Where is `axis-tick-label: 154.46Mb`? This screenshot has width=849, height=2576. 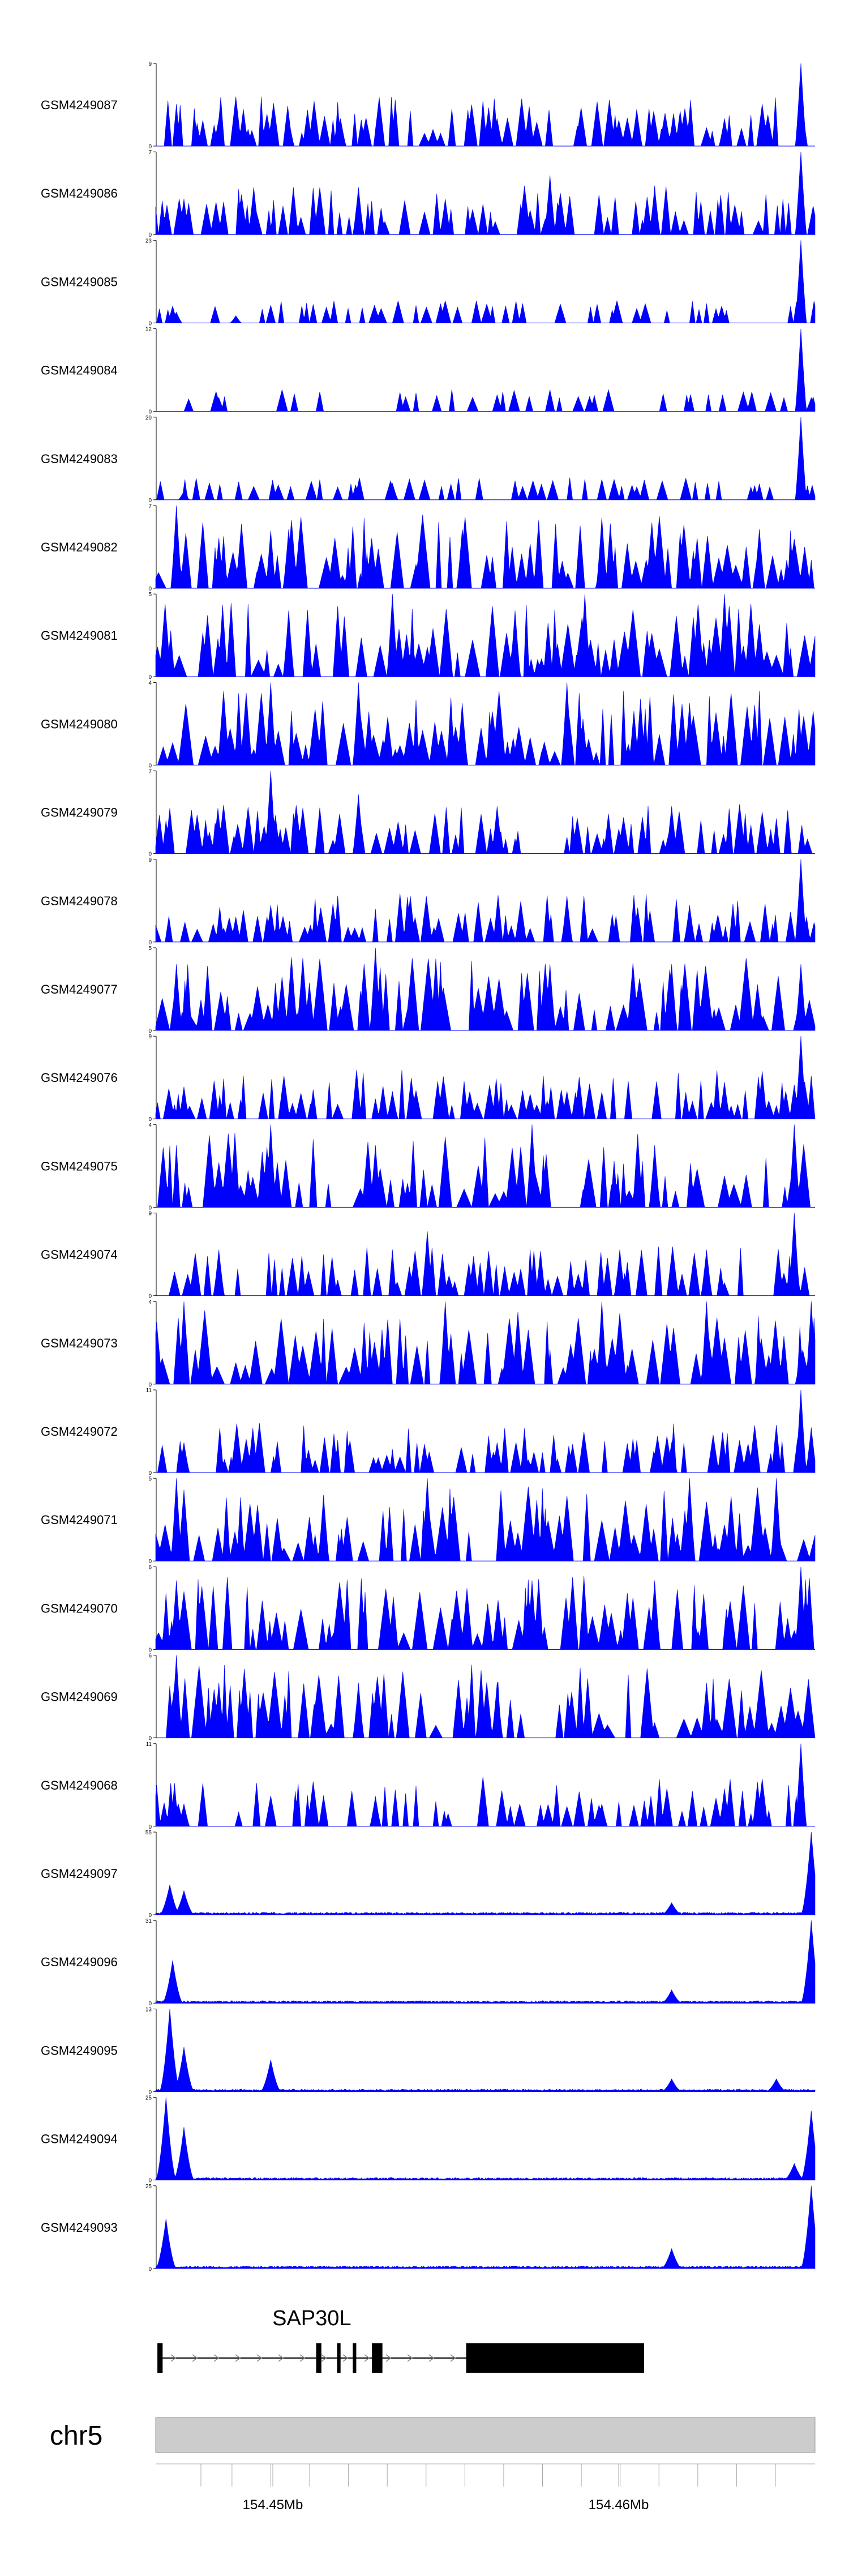
axis-tick-label: 154.46Mb is located at coordinates (619, 2505).